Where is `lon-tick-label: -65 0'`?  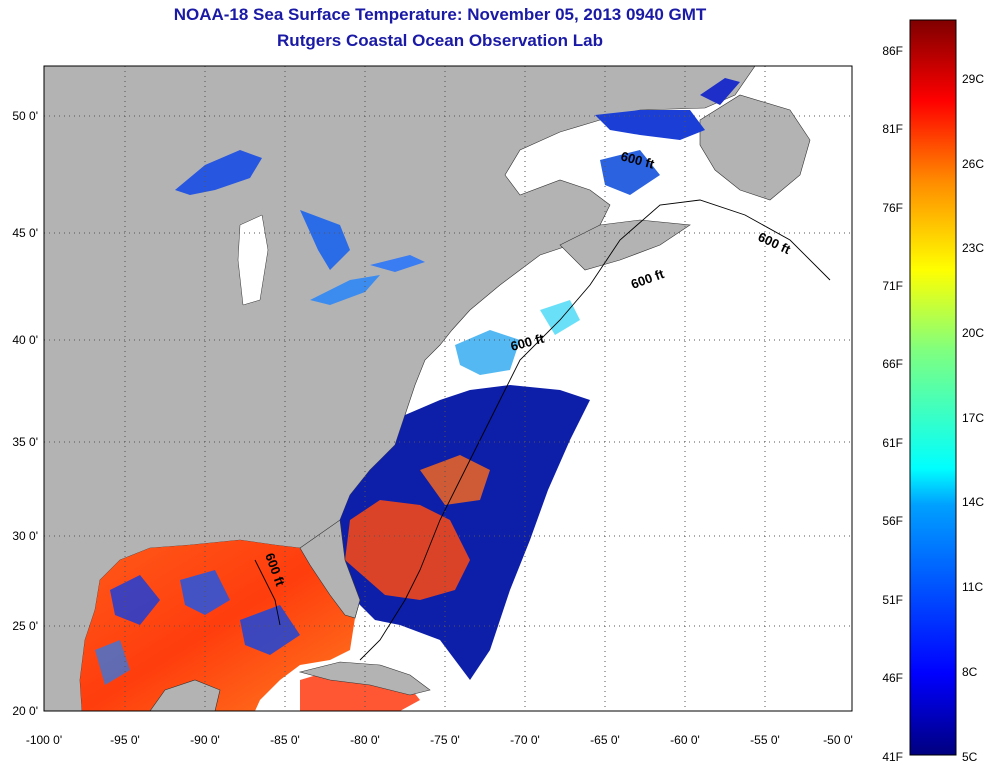
lon-tick-label: -65 0' is located at coordinates (605, 740).